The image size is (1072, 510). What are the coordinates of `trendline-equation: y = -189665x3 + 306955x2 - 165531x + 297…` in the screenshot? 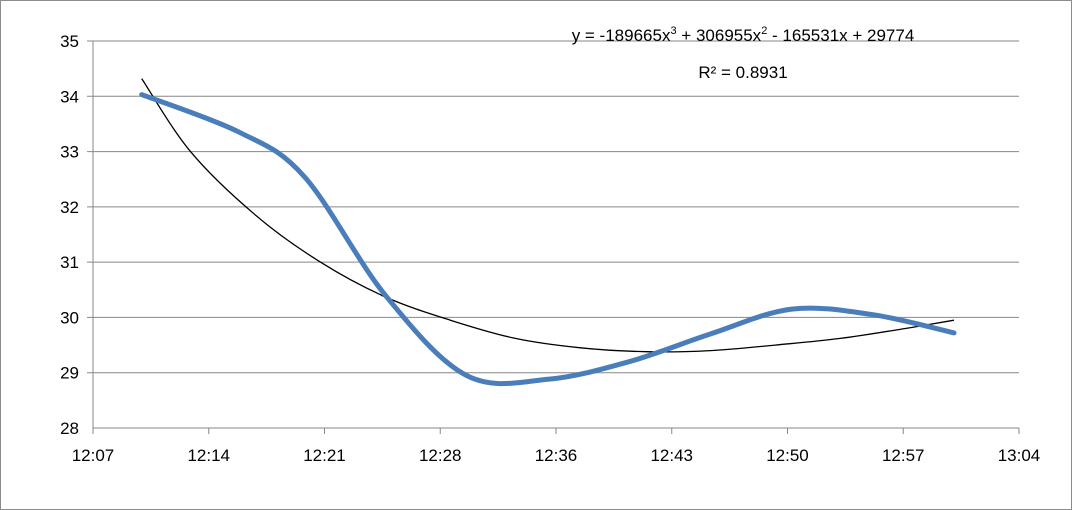 It's located at (743, 35).